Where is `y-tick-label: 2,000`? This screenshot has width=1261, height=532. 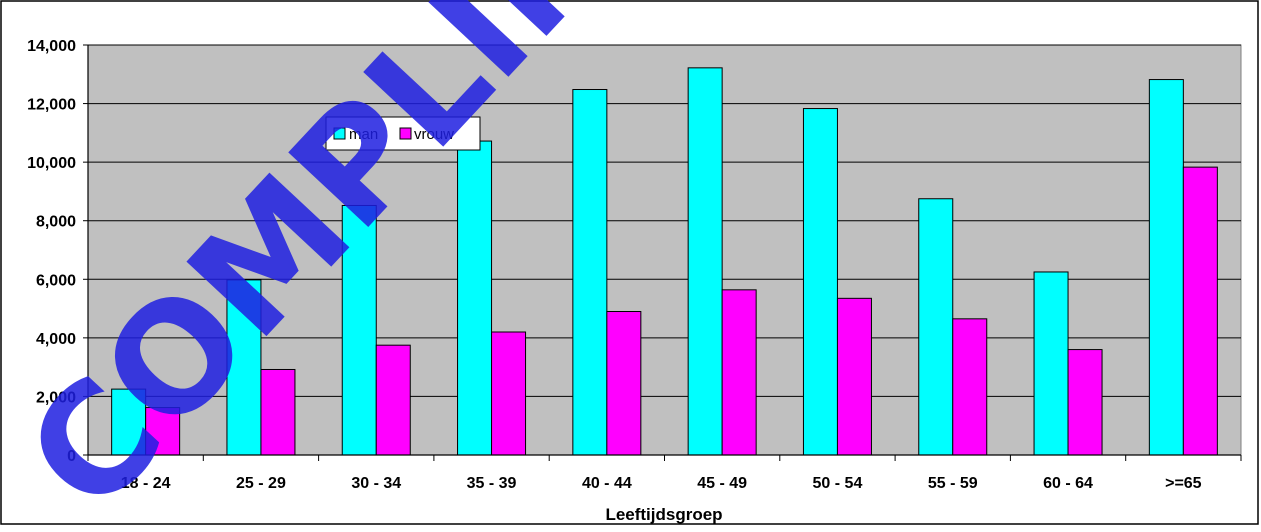
y-tick-label: 2,000 is located at coordinates (56, 397).